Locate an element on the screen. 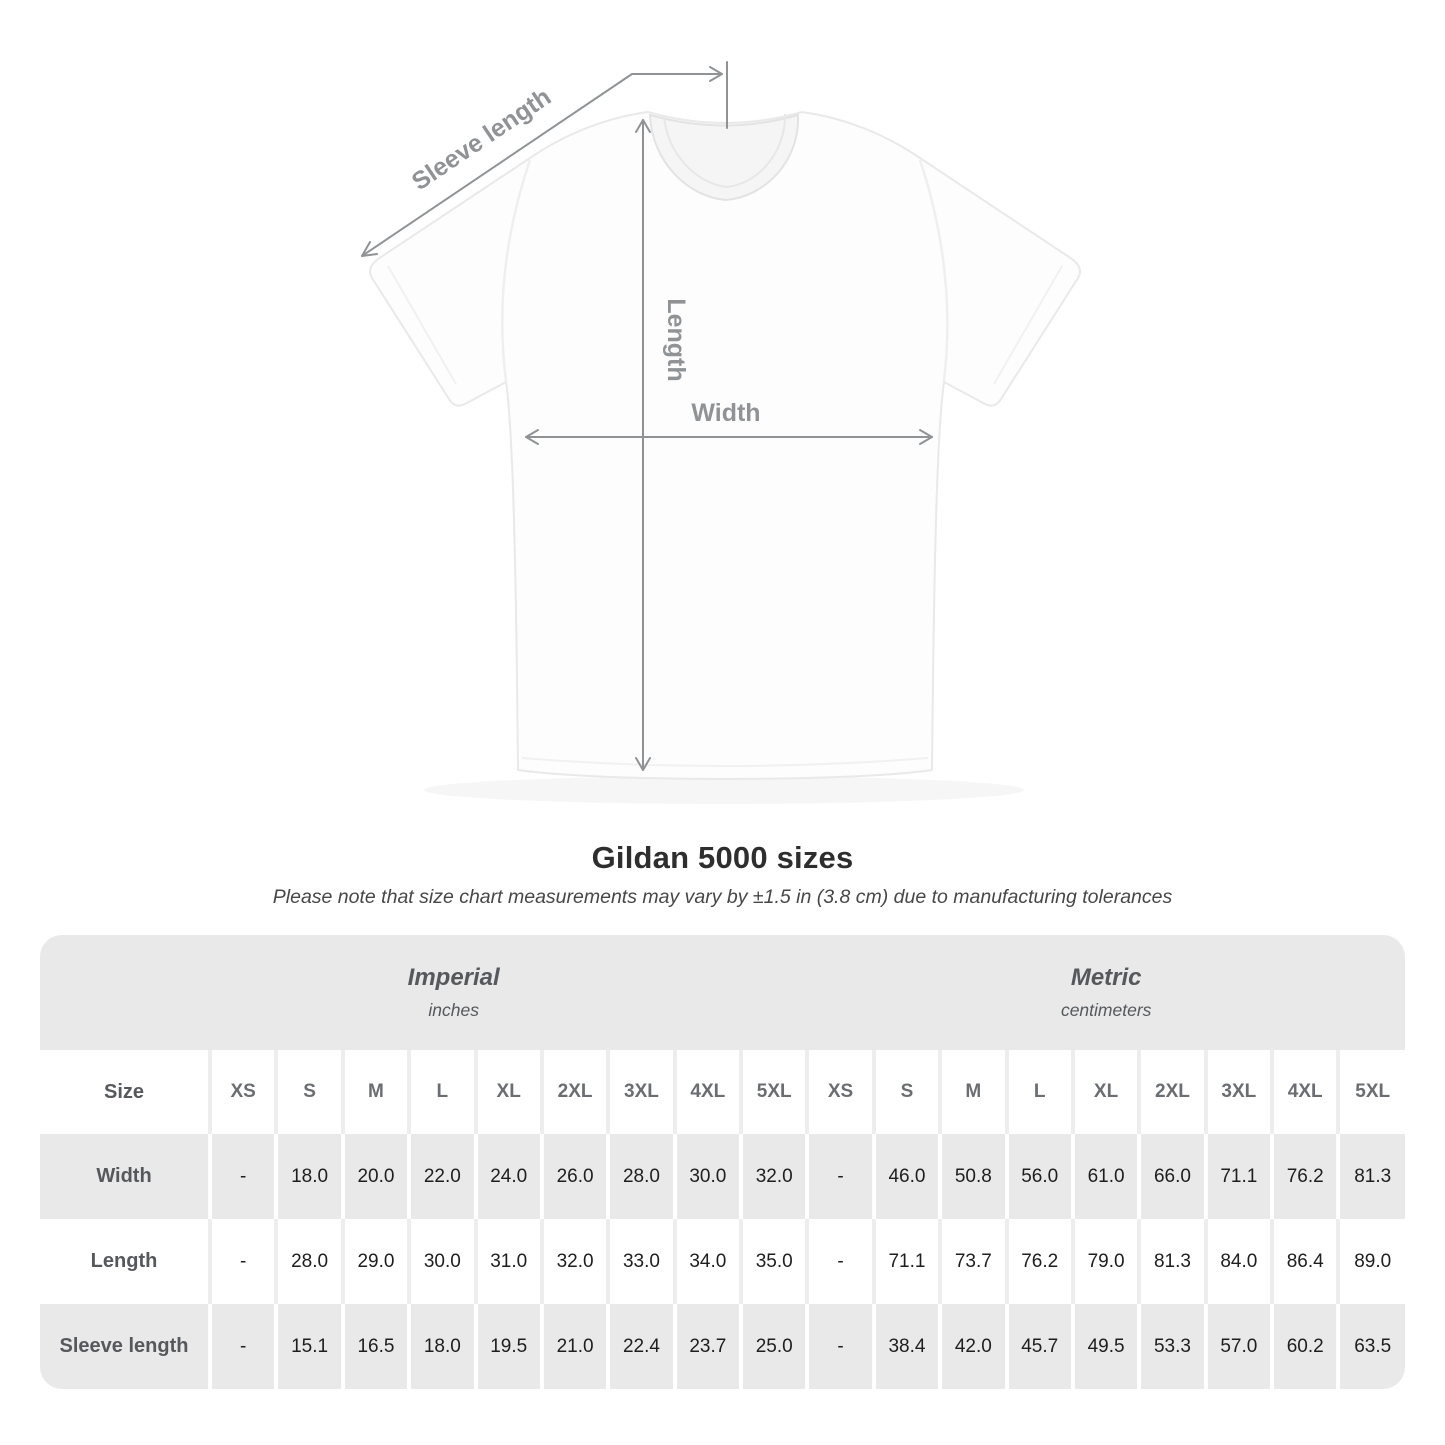 Image resolution: width=1445 pixels, height=1445 pixels. unit-group-label: Metric is located at coordinates (1106, 977).